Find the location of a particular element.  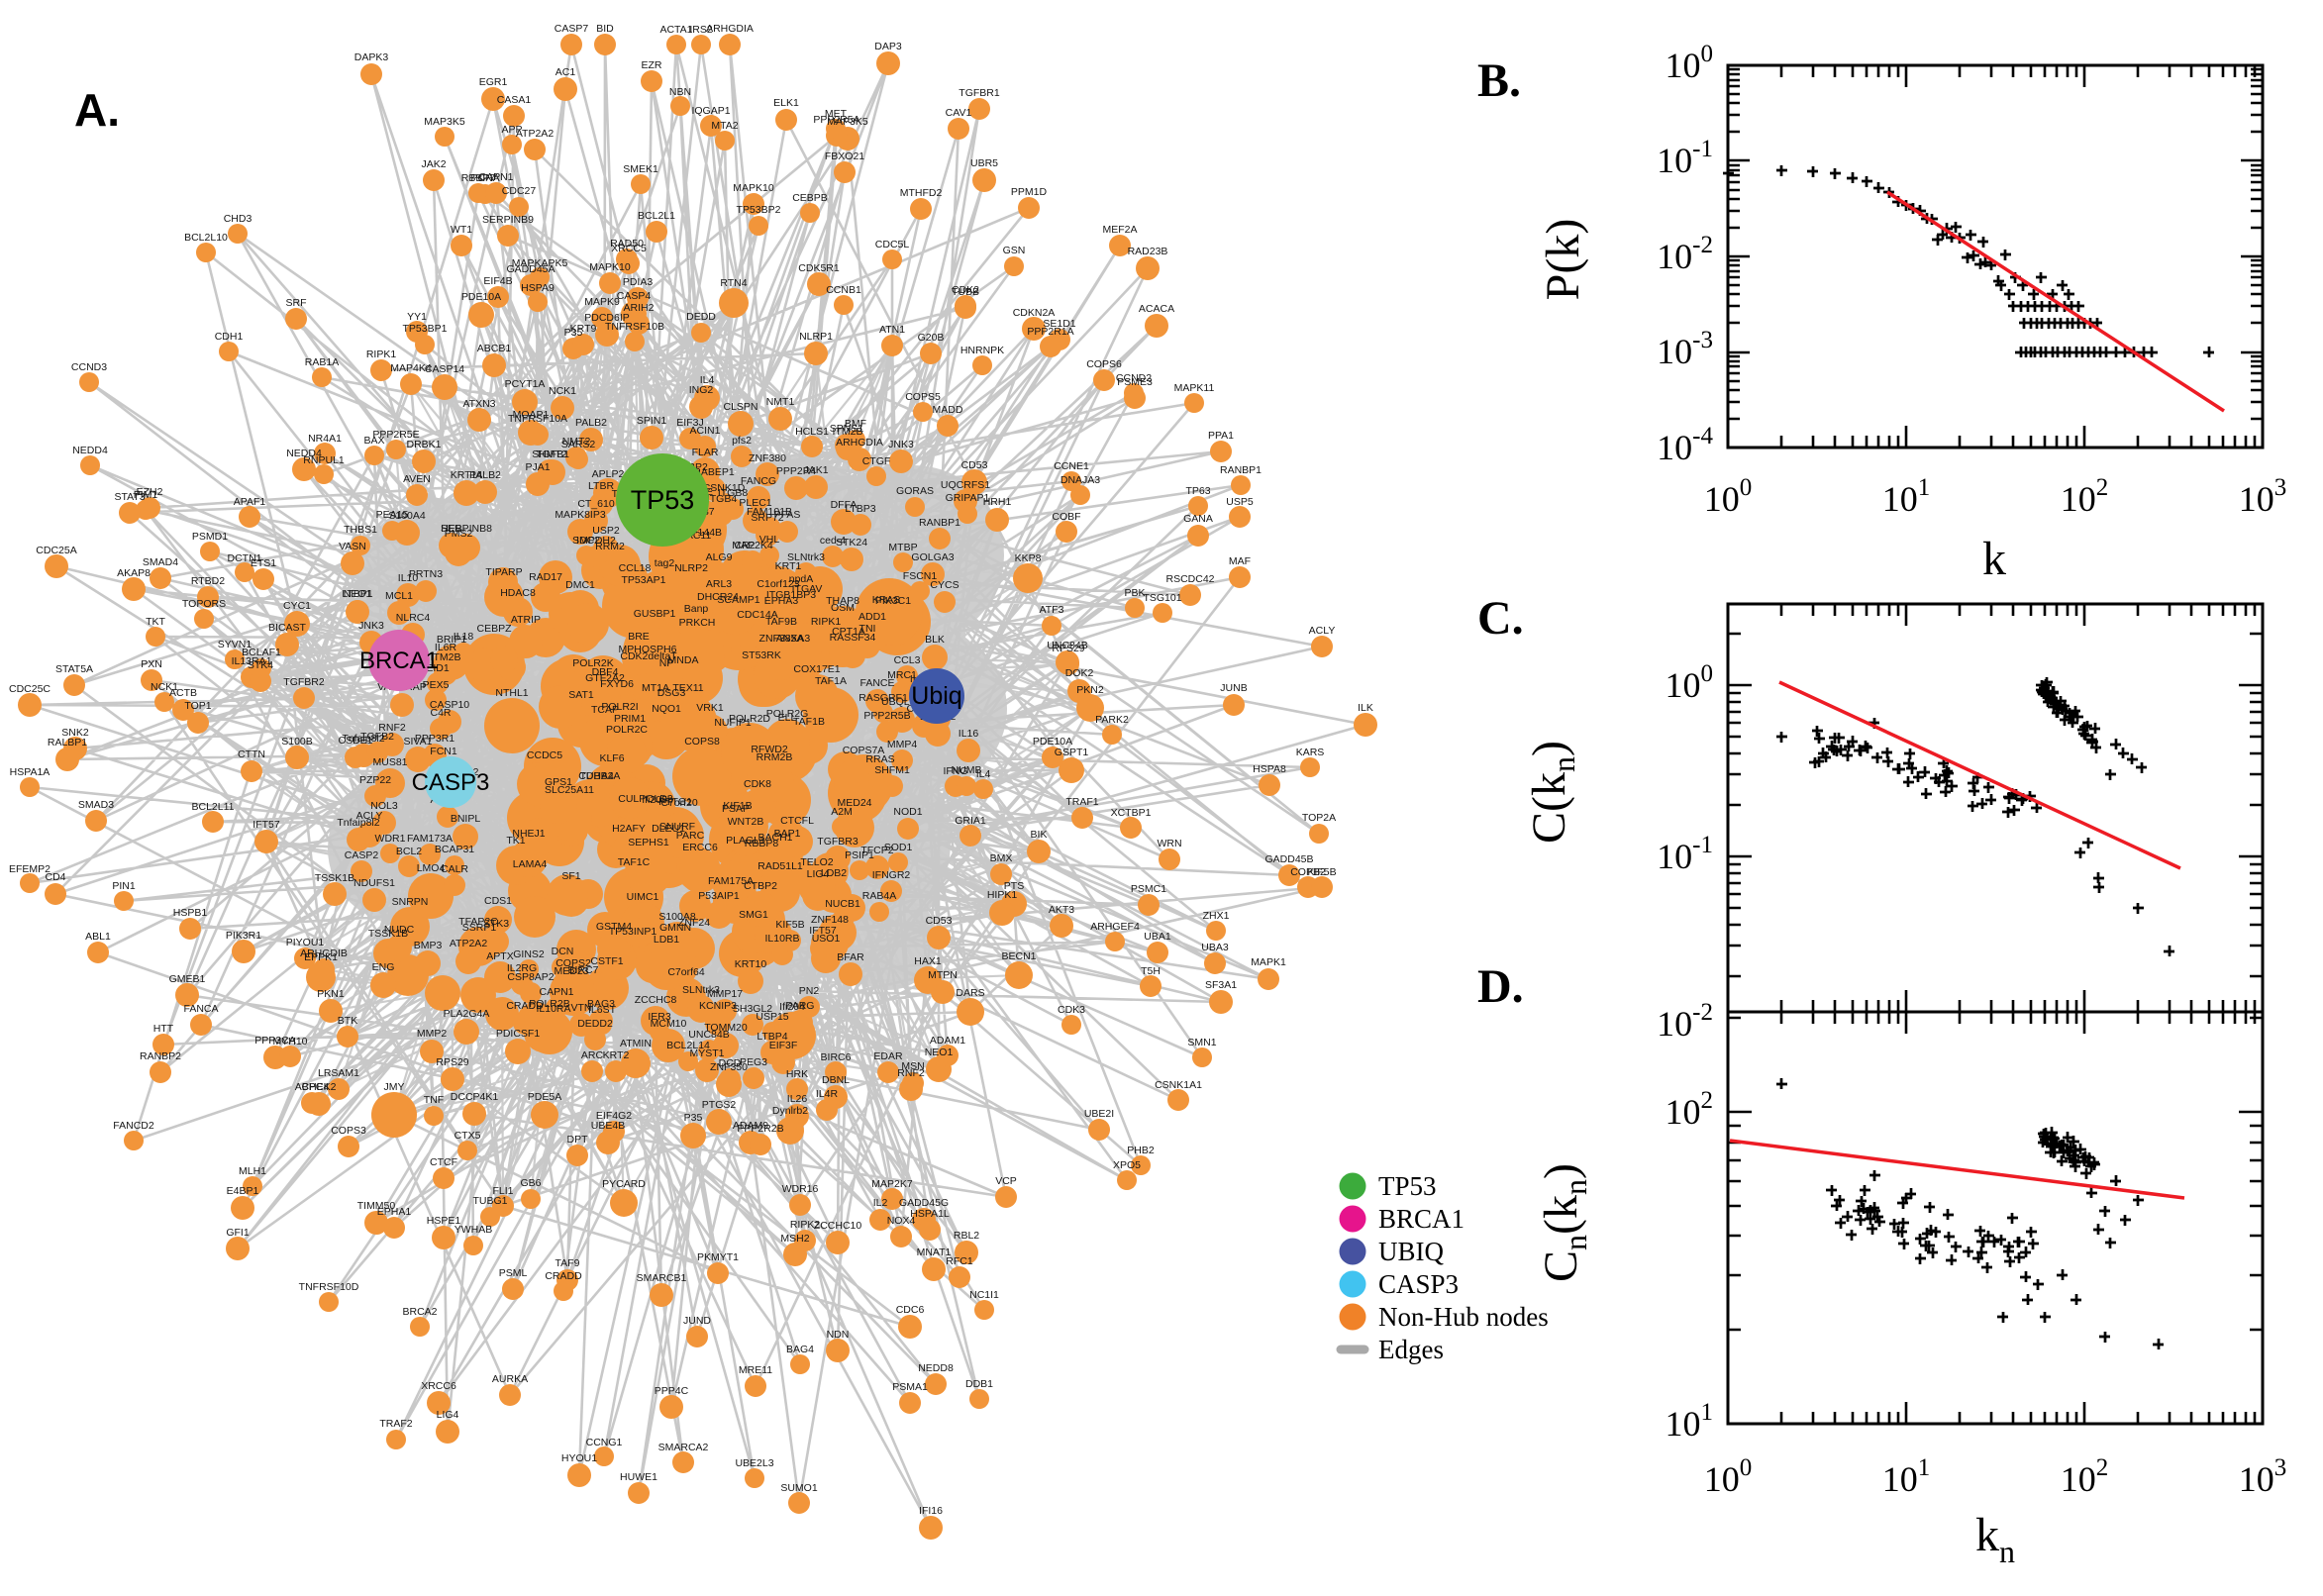

svg-text: NUDC is located at coordinates (399, 930).